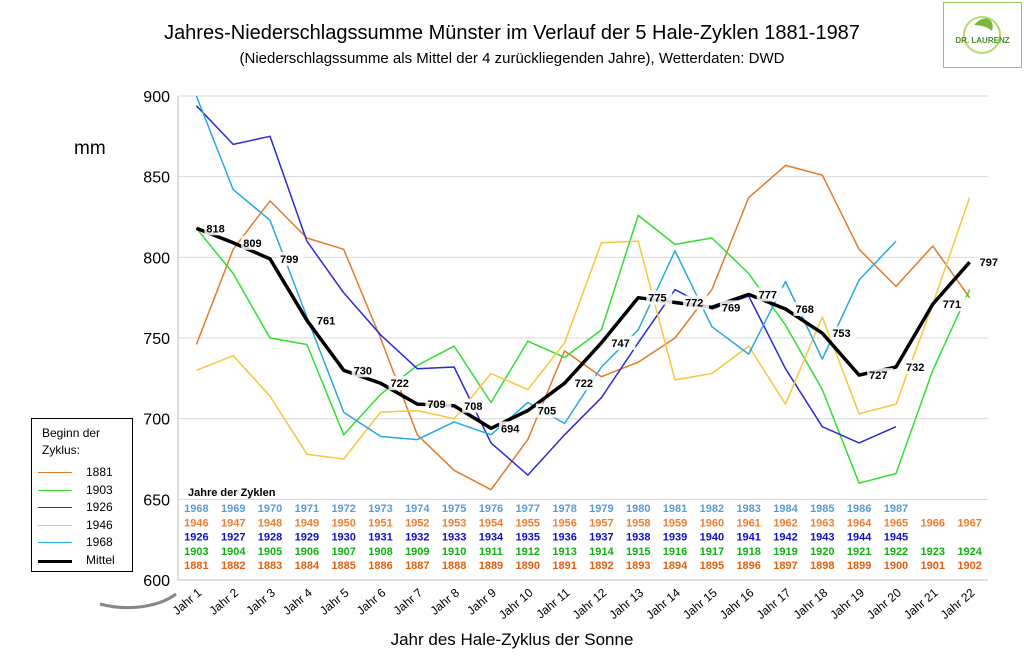 This screenshot has width=1024, height=662. What do you see at coordinates (84, 507) in the screenshot?
I see `legend-item: 1926` at bounding box center [84, 507].